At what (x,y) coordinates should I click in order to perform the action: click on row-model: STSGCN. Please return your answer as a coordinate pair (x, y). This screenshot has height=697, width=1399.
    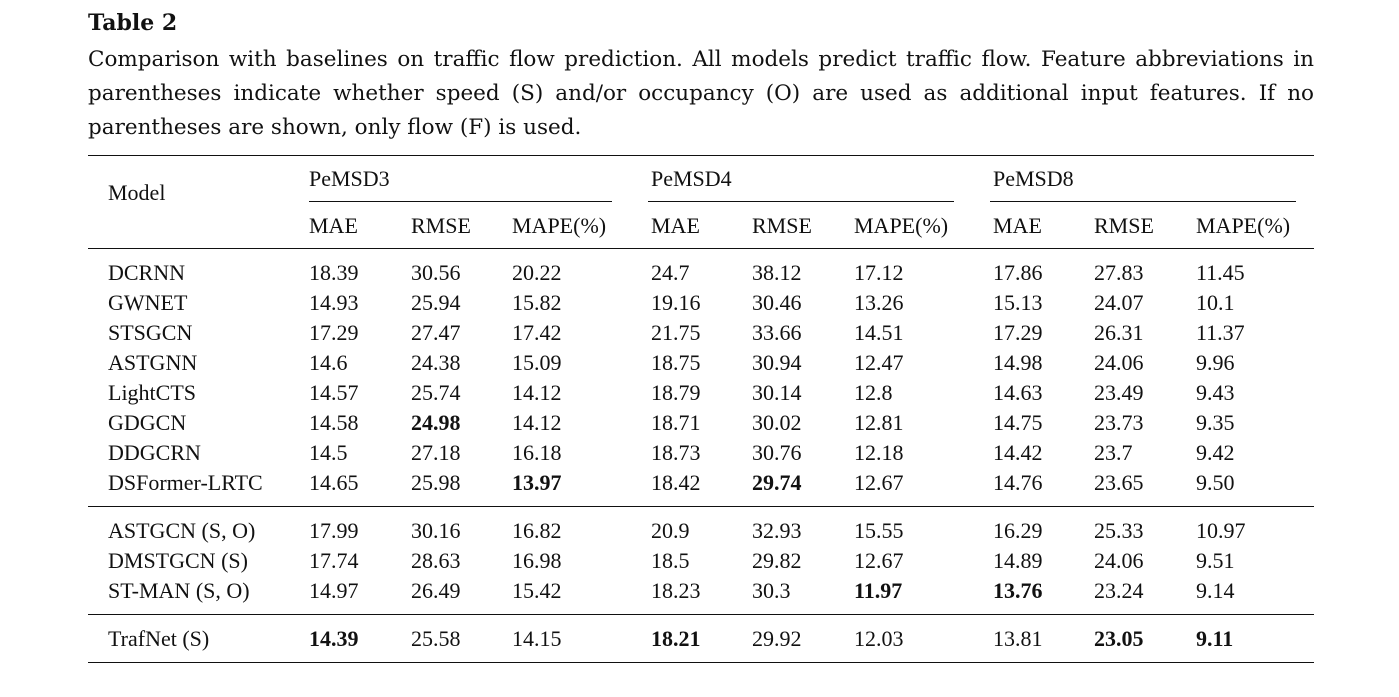
    Looking at the image, I should click on (150, 332).